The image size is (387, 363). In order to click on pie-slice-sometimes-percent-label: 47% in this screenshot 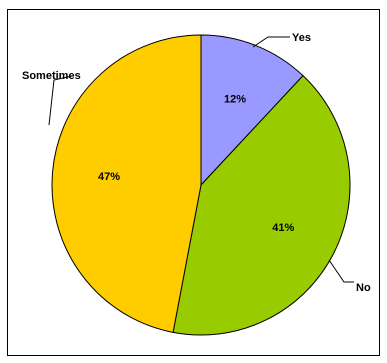, I will do `click(109, 177)`.